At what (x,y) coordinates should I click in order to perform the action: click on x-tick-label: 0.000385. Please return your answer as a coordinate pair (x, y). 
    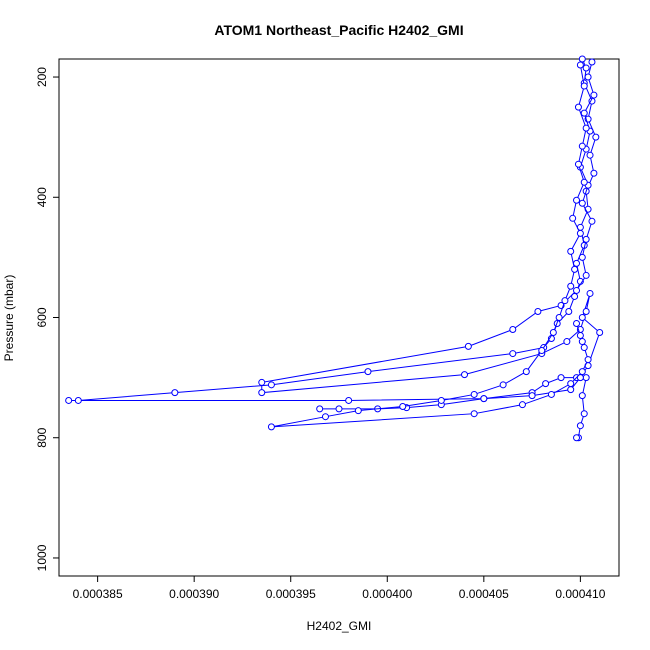
    Looking at the image, I should click on (98, 594).